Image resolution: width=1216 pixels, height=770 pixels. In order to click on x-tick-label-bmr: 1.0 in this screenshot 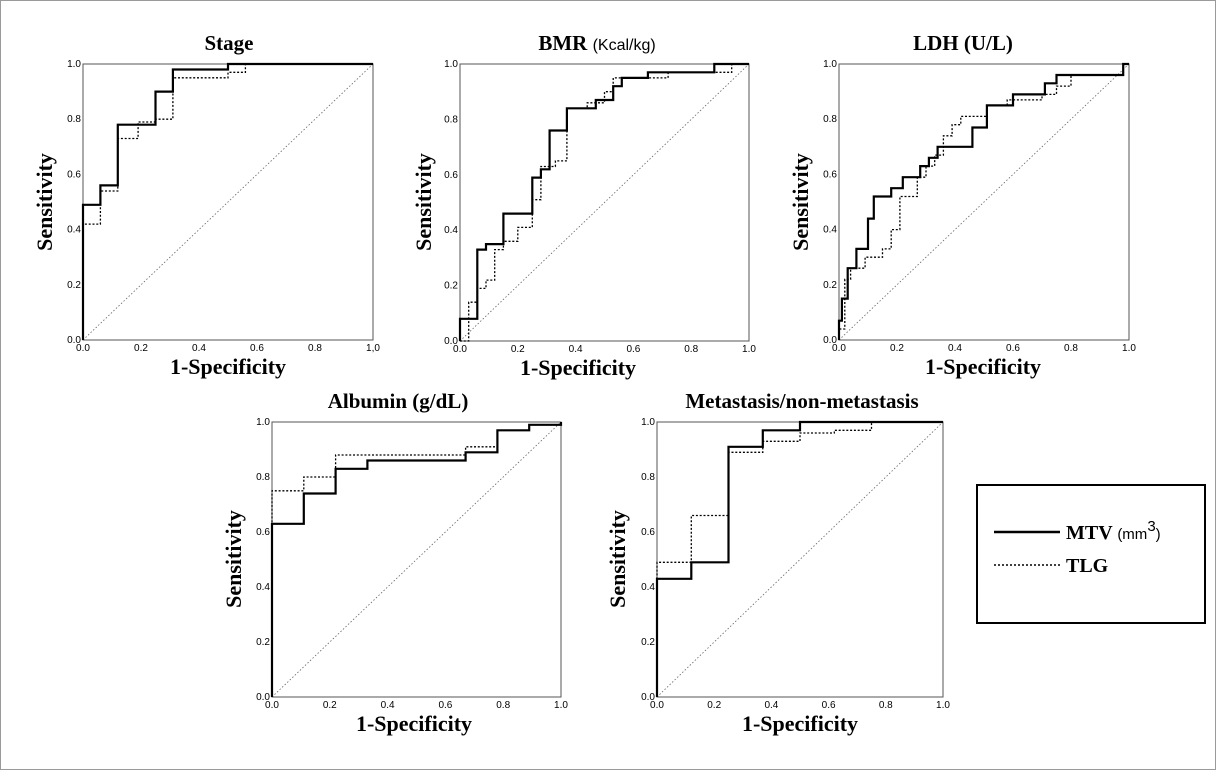, I will do `click(749, 349)`.